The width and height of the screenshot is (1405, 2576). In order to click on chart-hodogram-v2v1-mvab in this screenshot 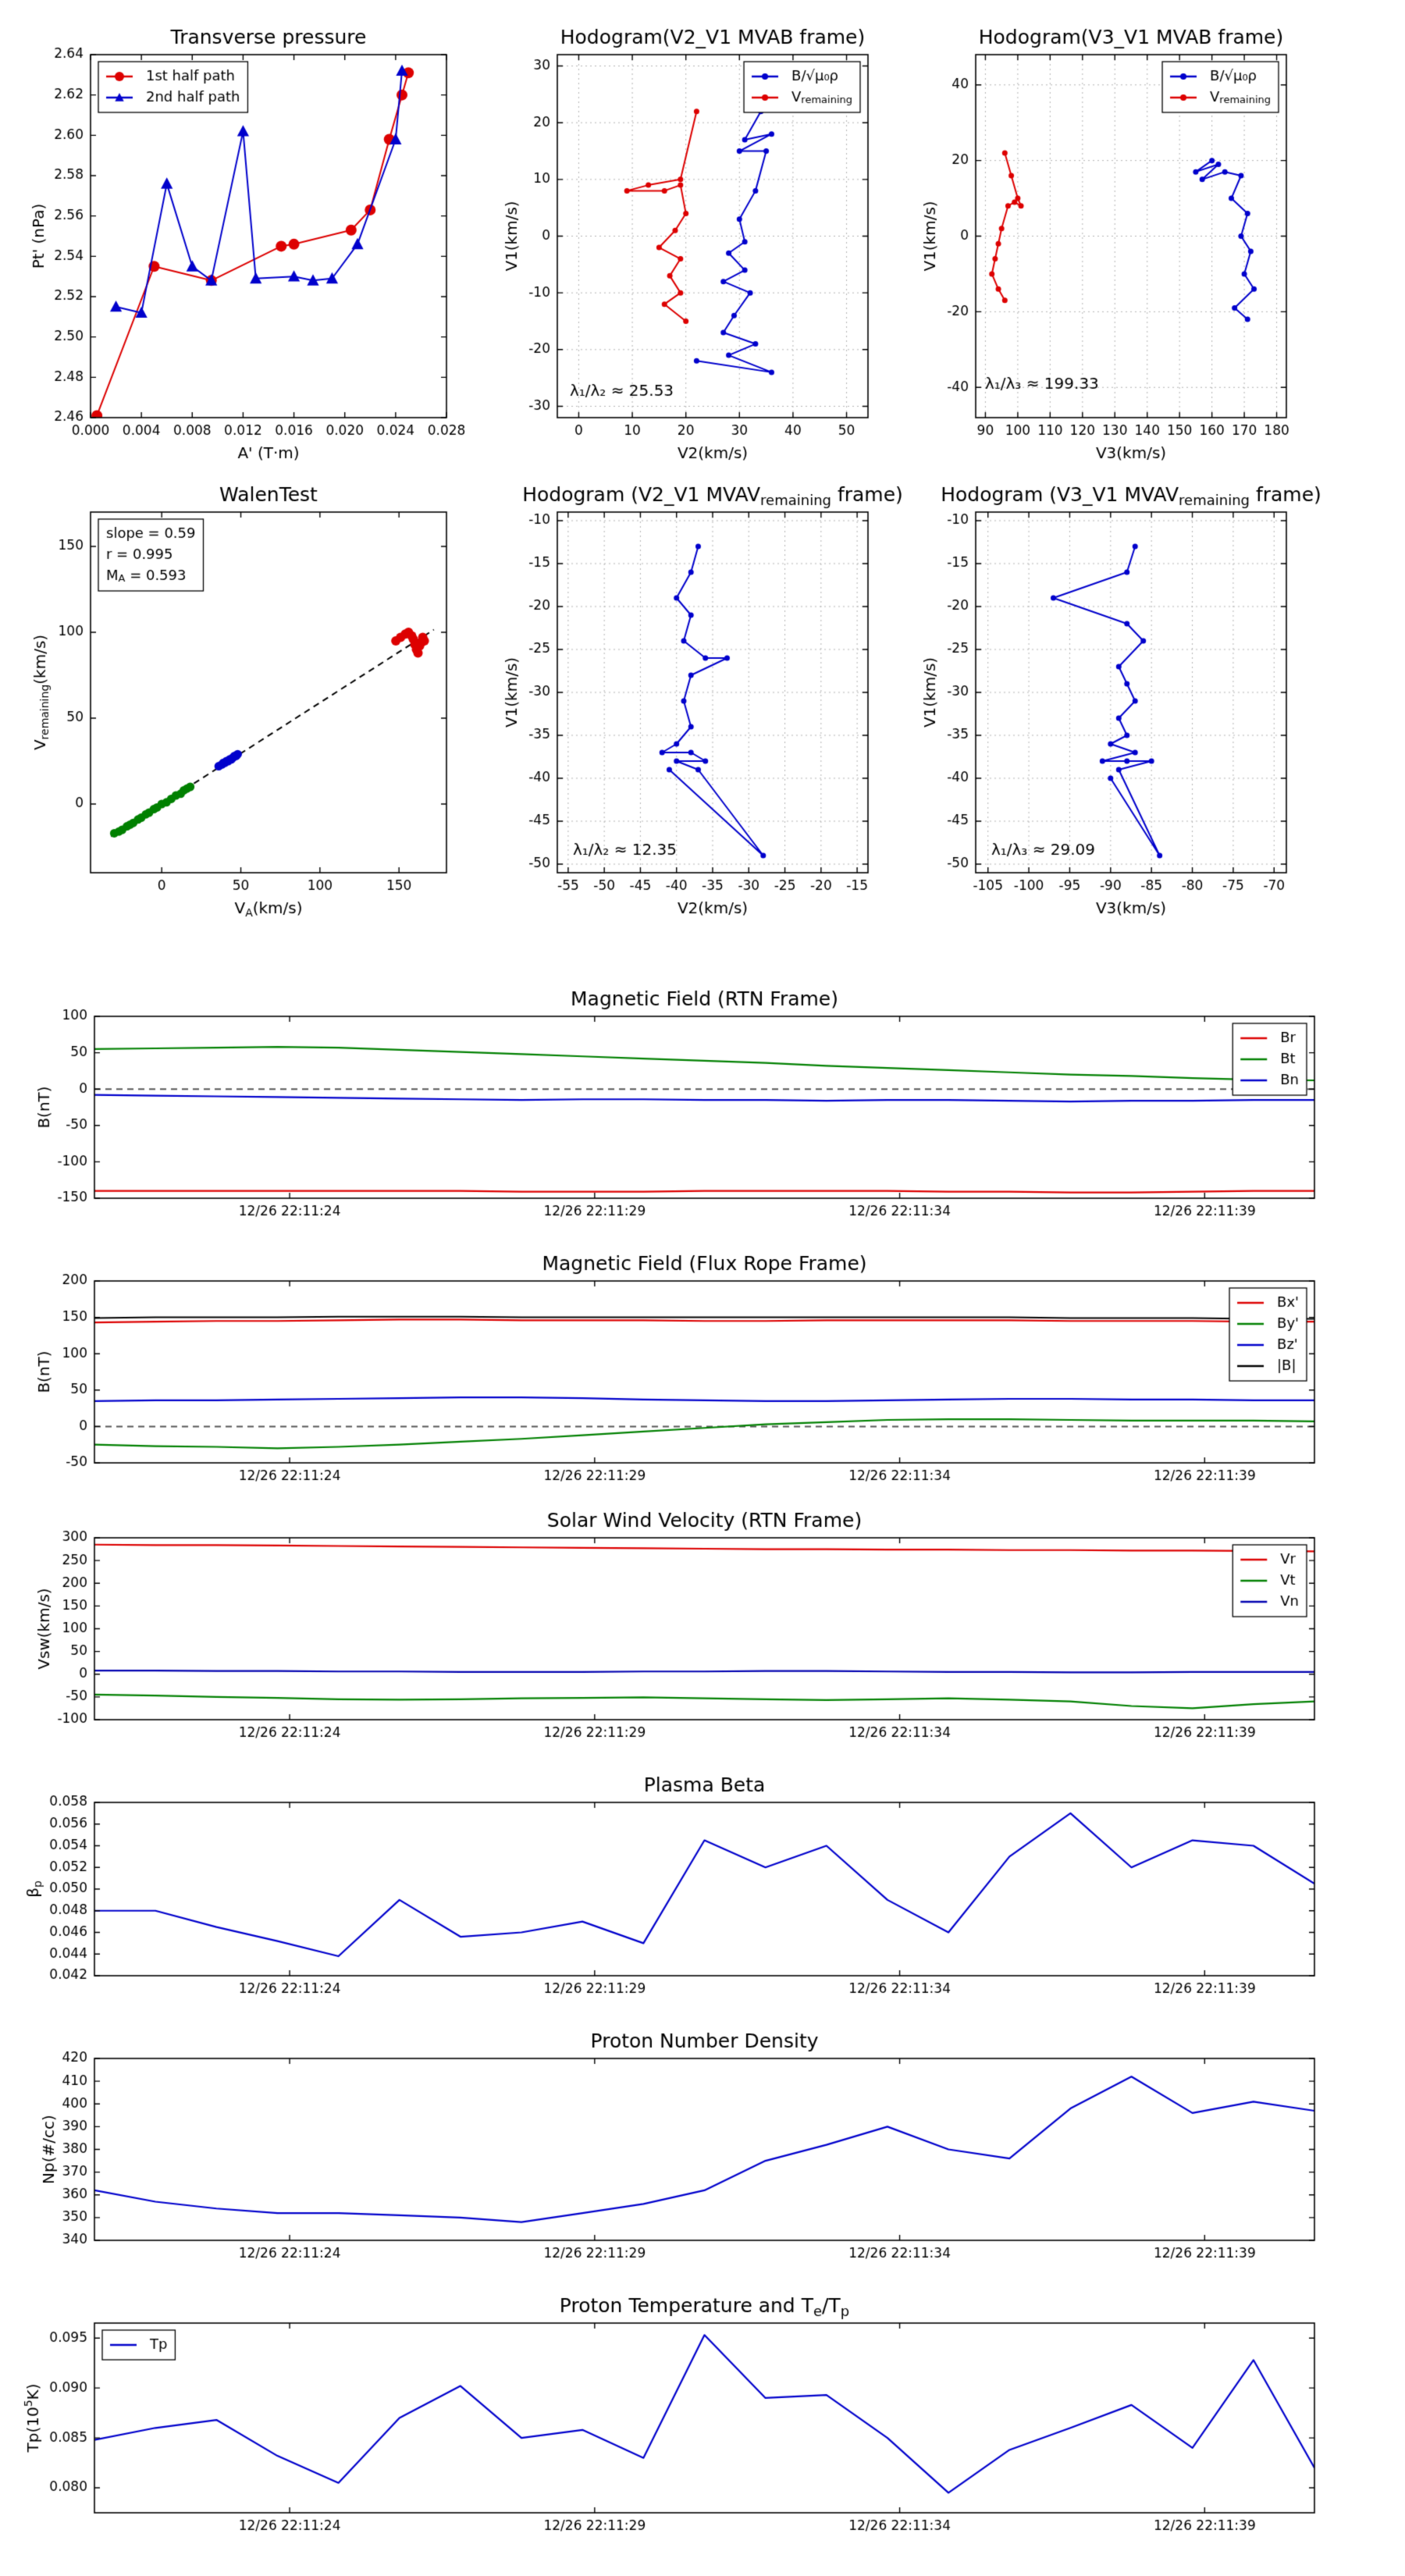, I will do `click(707, 236)`.